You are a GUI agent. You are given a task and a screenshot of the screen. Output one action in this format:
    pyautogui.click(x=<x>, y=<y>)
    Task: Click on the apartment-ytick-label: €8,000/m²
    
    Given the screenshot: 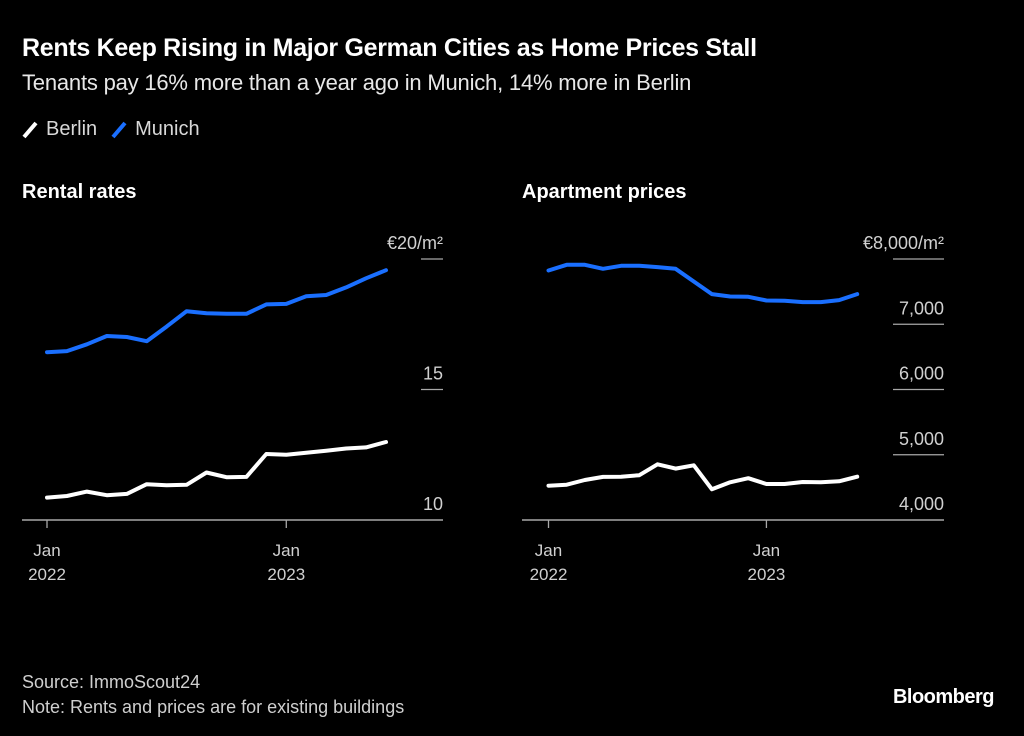 What is the action you would take?
    pyautogui.click(x=903, y=243)
    